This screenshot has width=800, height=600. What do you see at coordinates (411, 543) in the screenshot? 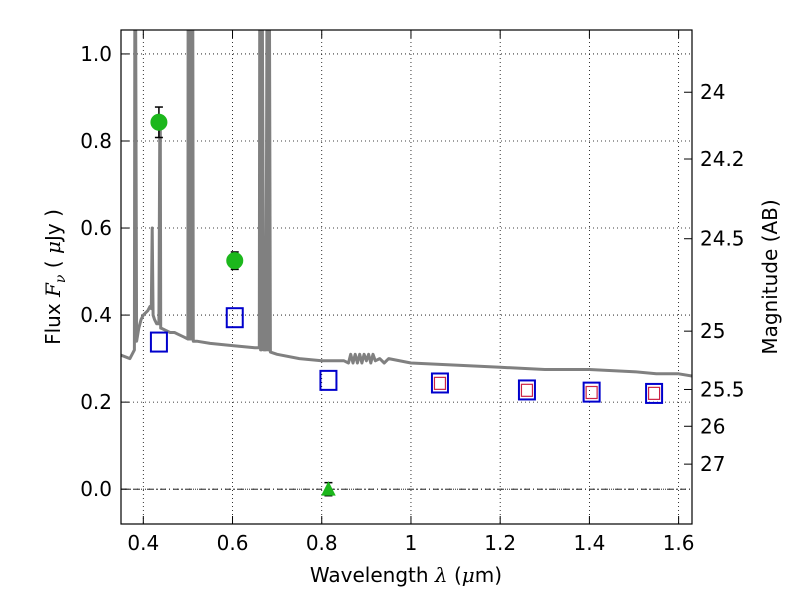
I see `x-tick-label: 1` at bounding box center [411, 543].